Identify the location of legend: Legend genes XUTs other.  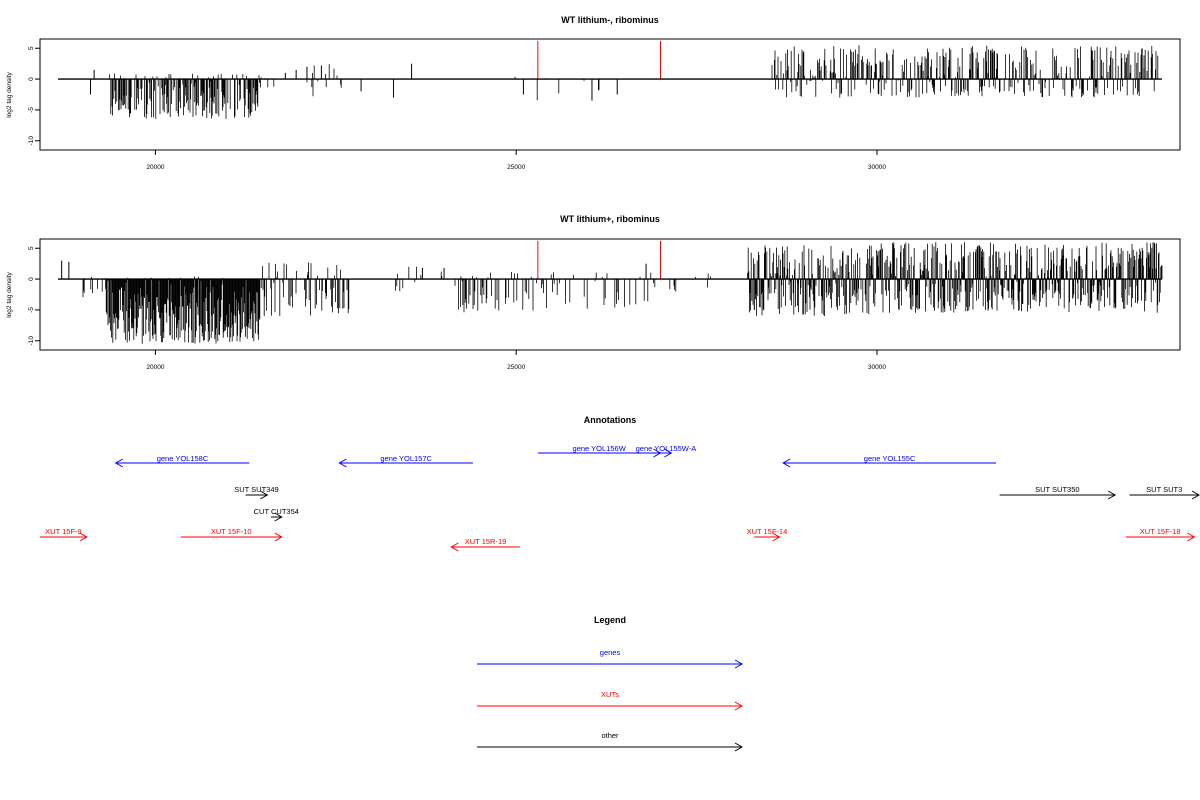
(610, 683).